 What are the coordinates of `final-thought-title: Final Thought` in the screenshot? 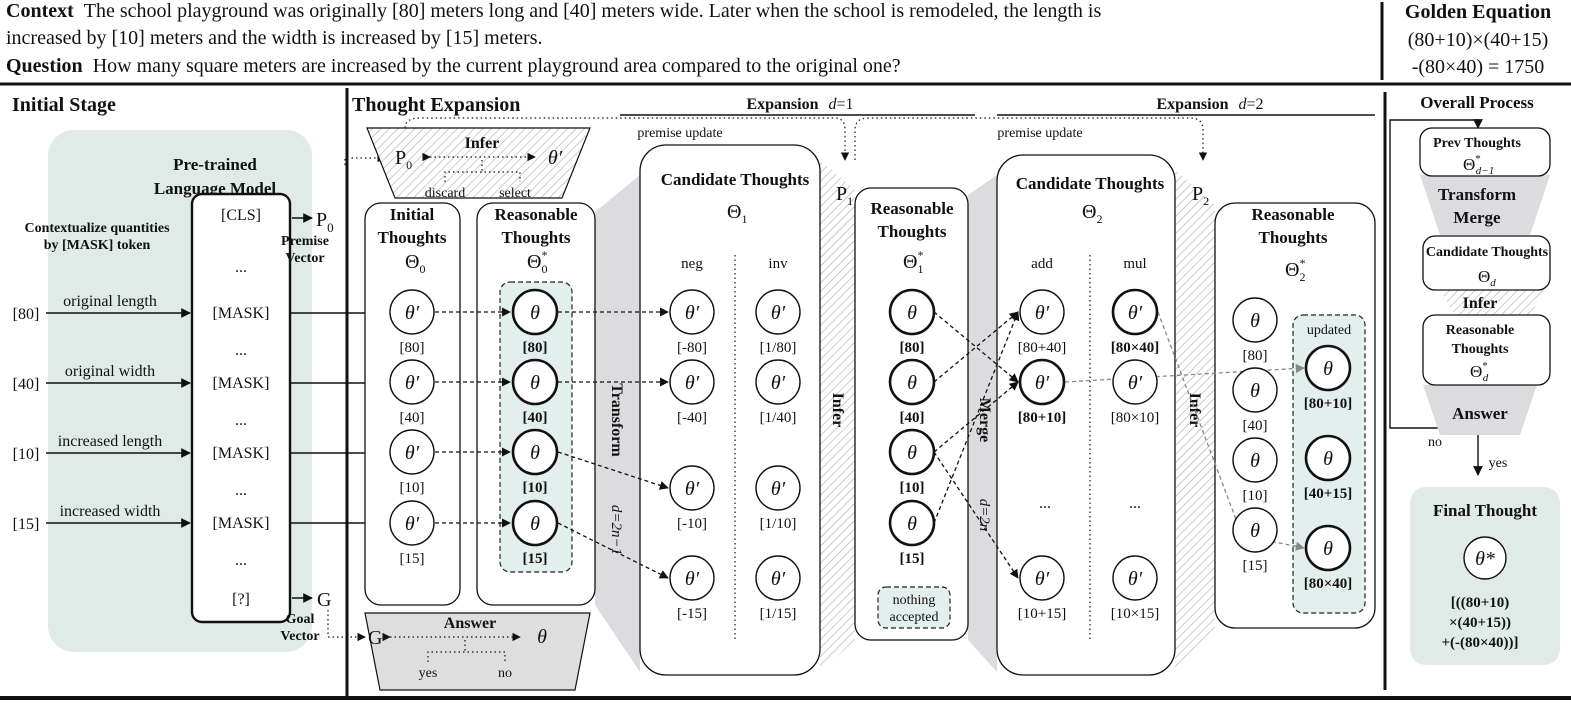 It's located at (1485, 510).